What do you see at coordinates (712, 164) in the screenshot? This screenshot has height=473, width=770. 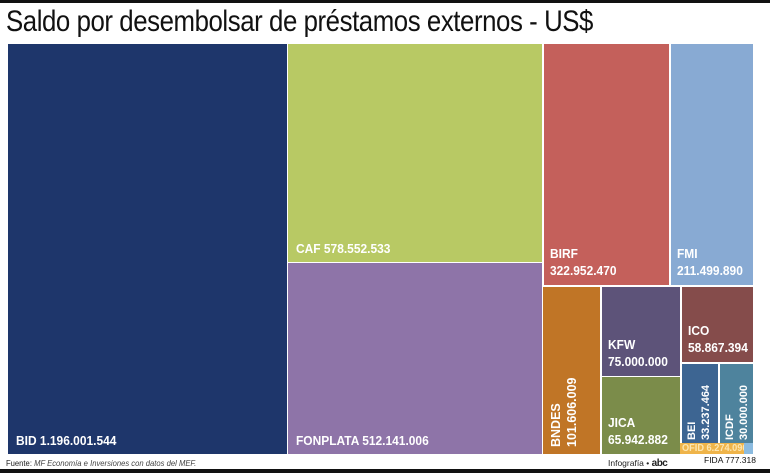 I see `treemap-tile-fmi: FMI 211.499.890` at bounding box center [712, 164].